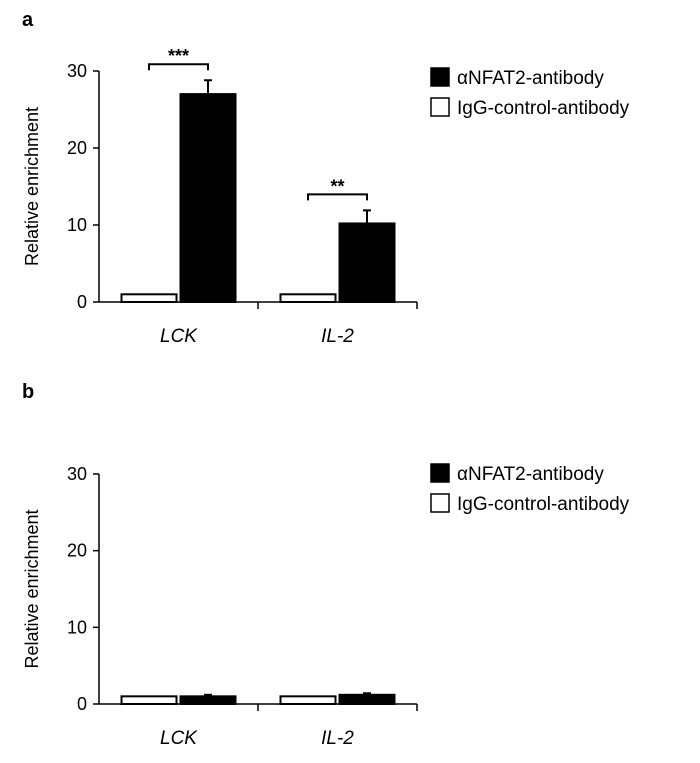  Describe the element at coordinates (28, 20) in the screenshot. I see `panel-label: a` at that location.